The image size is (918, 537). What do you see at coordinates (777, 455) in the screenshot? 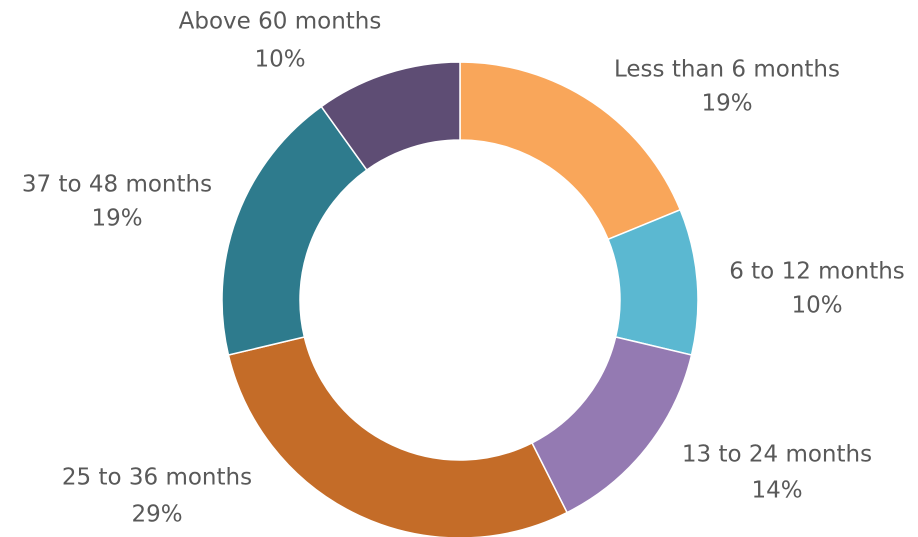
I see `slice-label: 13 to 24 months` at bounding box center [777, 455].